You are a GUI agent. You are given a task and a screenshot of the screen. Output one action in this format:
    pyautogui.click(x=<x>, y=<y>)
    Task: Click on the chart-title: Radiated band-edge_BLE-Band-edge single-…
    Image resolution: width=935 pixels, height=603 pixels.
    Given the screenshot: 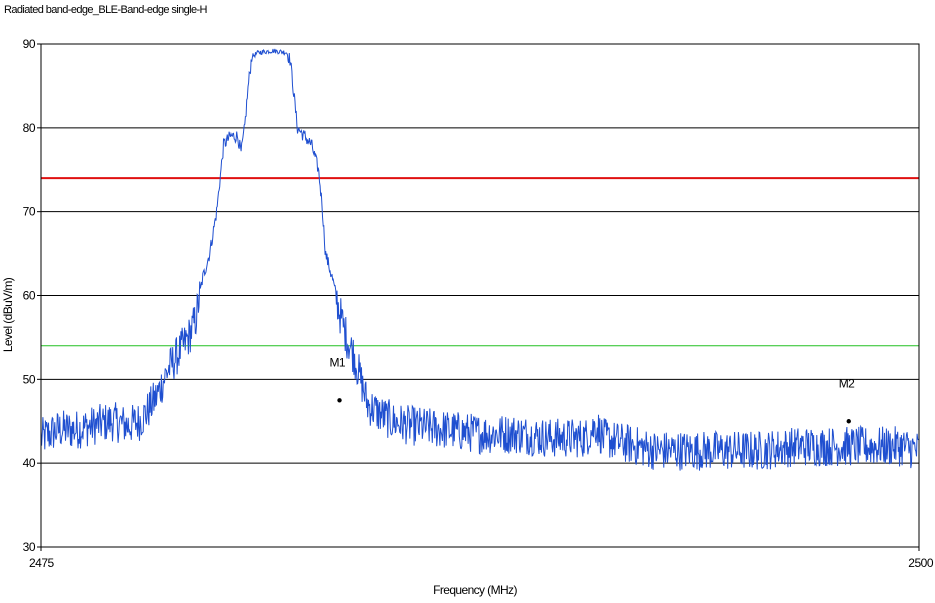 What is the action you would take?
    pyautogui.click(x=106, y=10)
    